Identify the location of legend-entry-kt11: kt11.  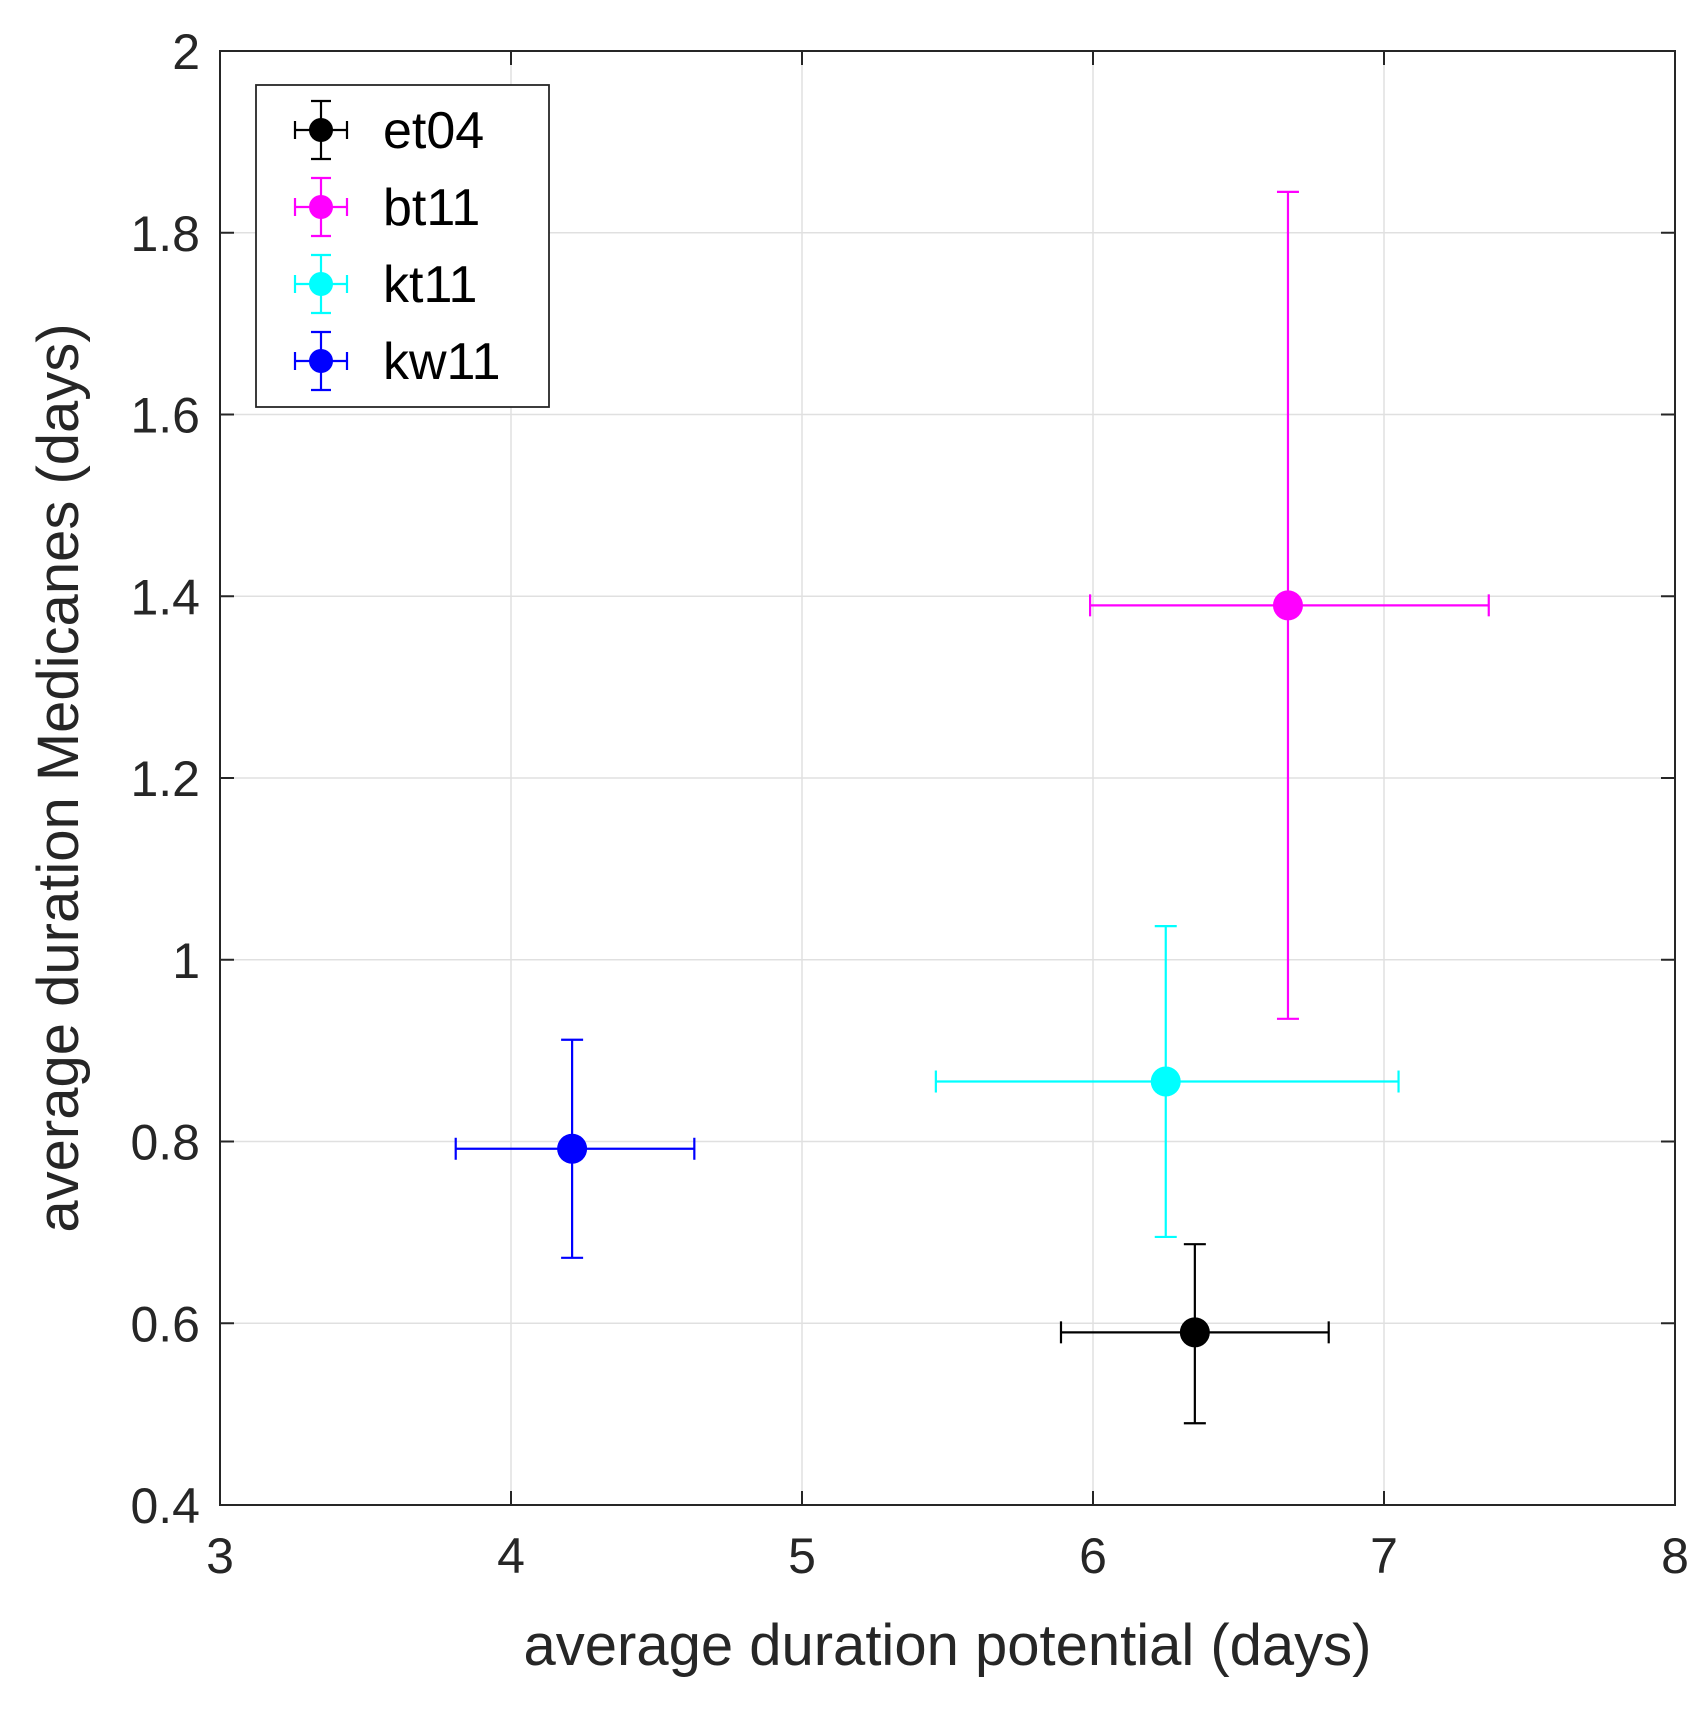
(385, 284).